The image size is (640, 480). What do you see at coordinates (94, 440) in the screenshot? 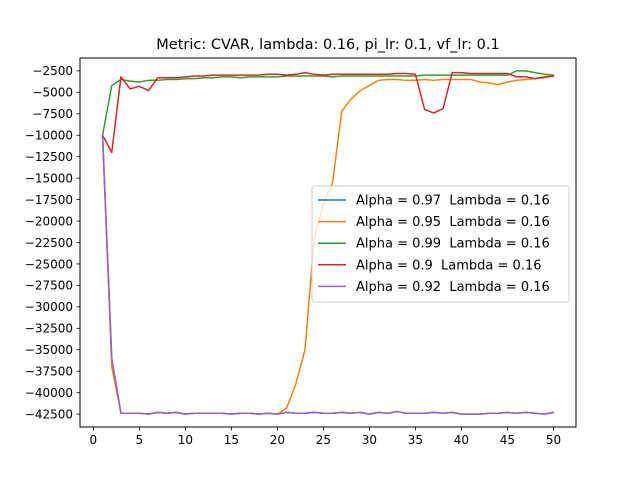
I see `x-tick-label: 0` at bounding box center [94, 440].